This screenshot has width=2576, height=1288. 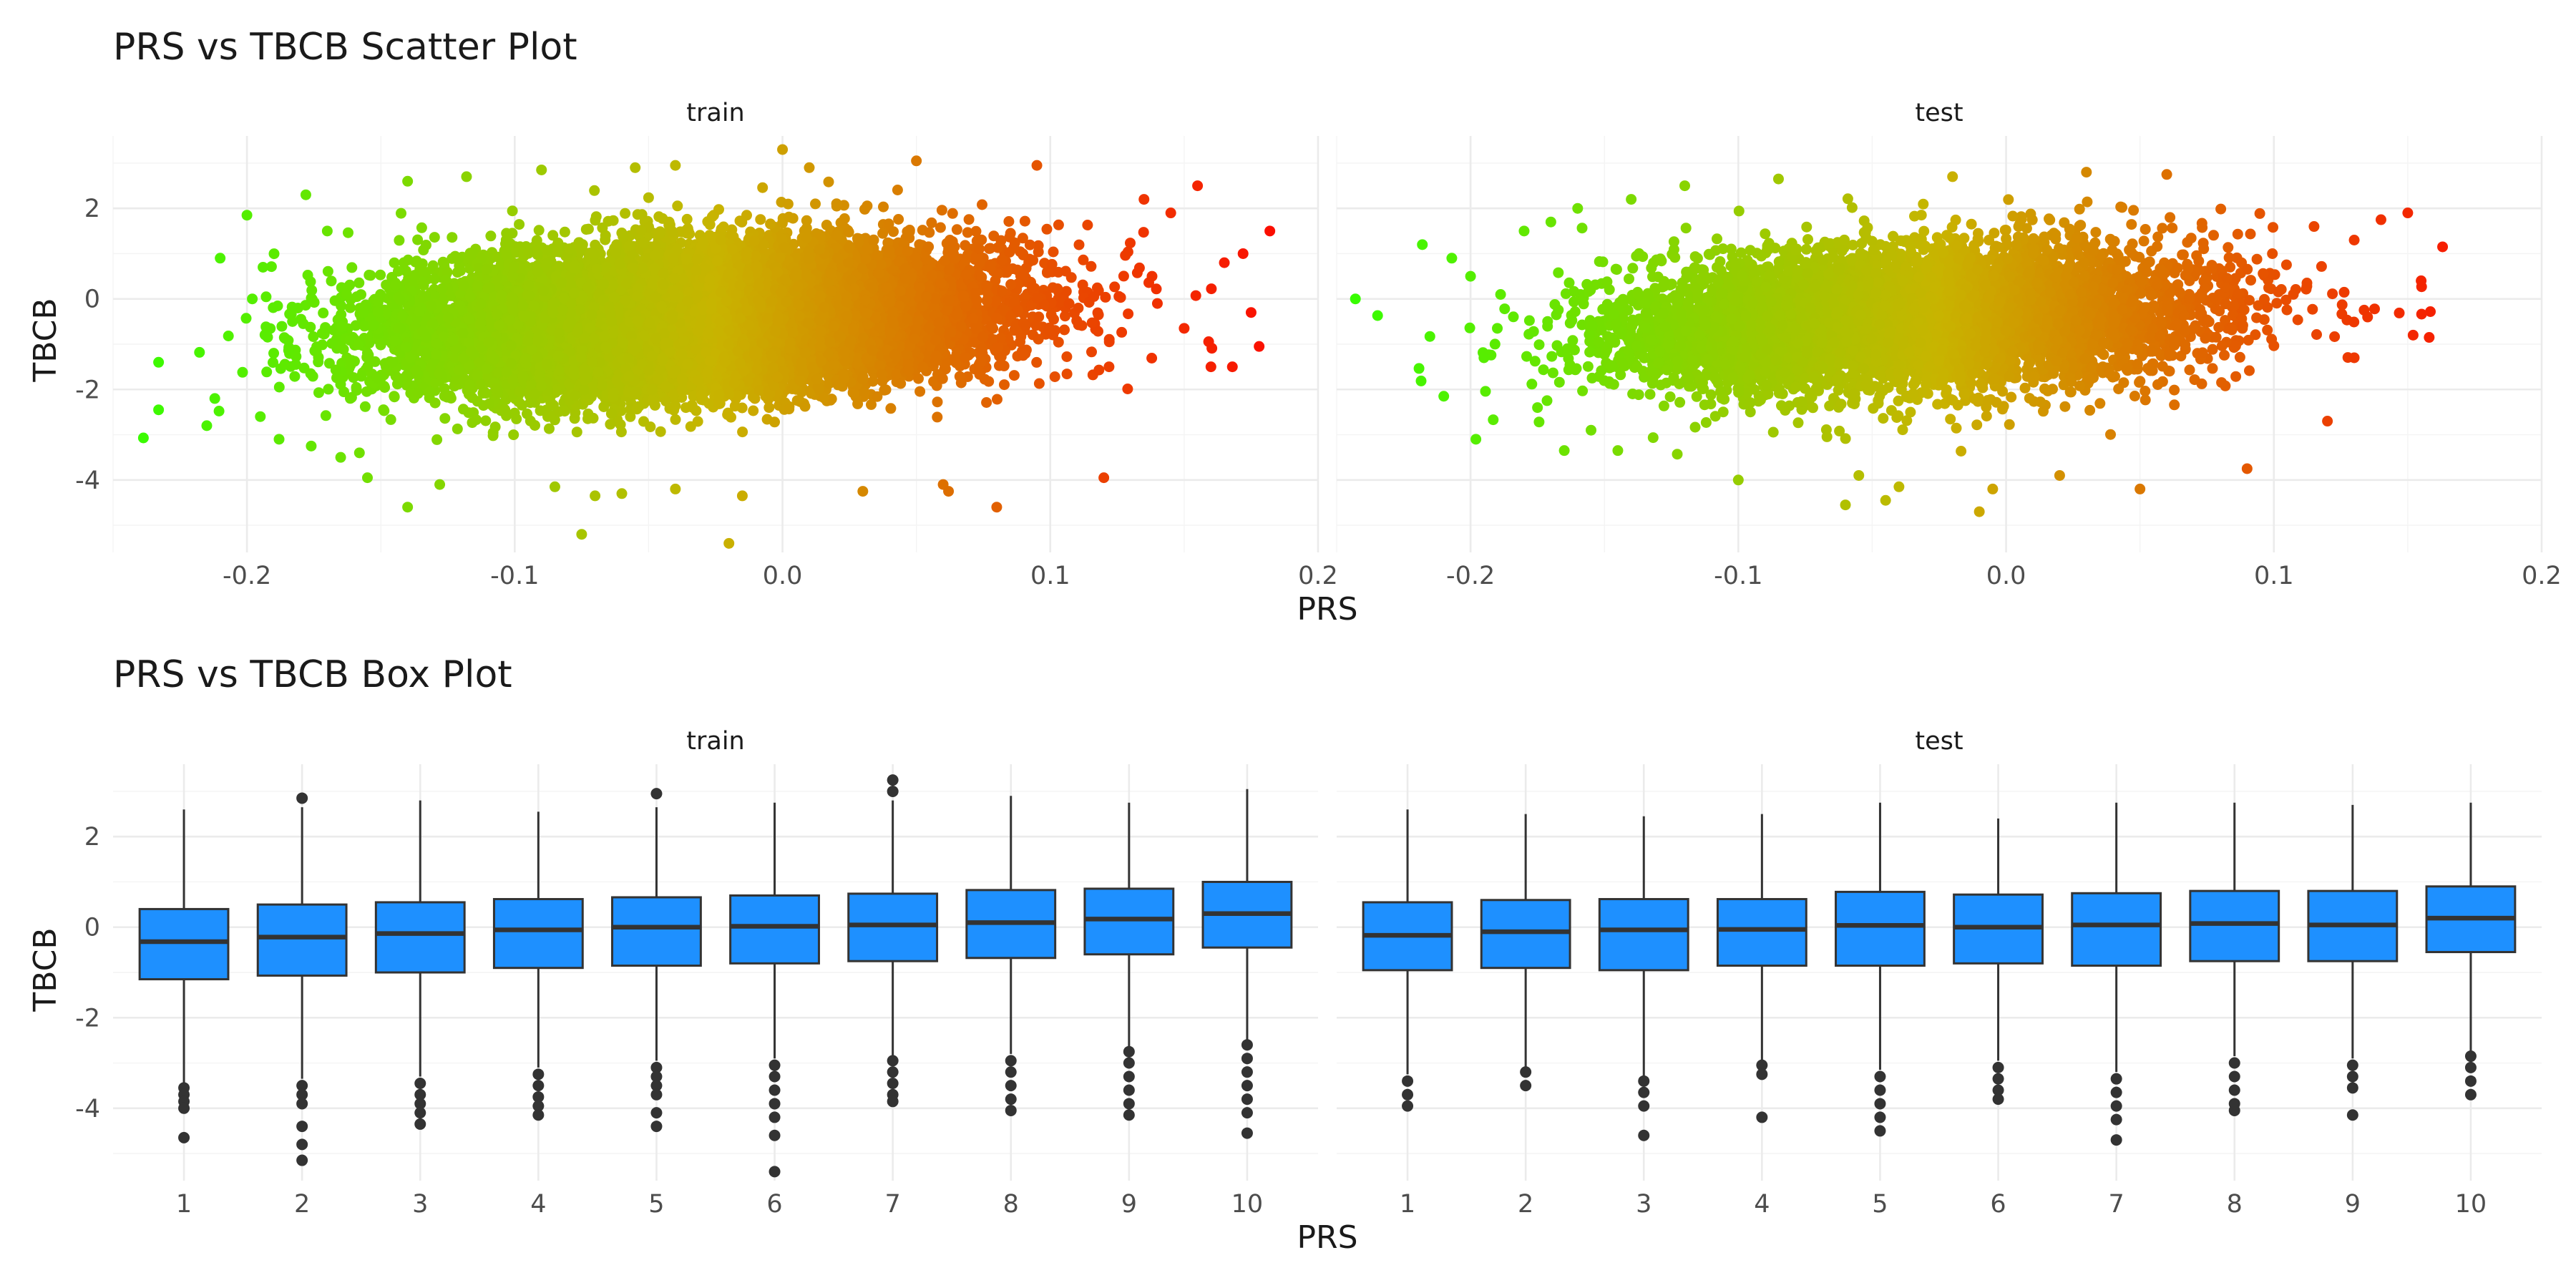 I want to click on x-tick-label: -0.2, so click(x=247, y=576).